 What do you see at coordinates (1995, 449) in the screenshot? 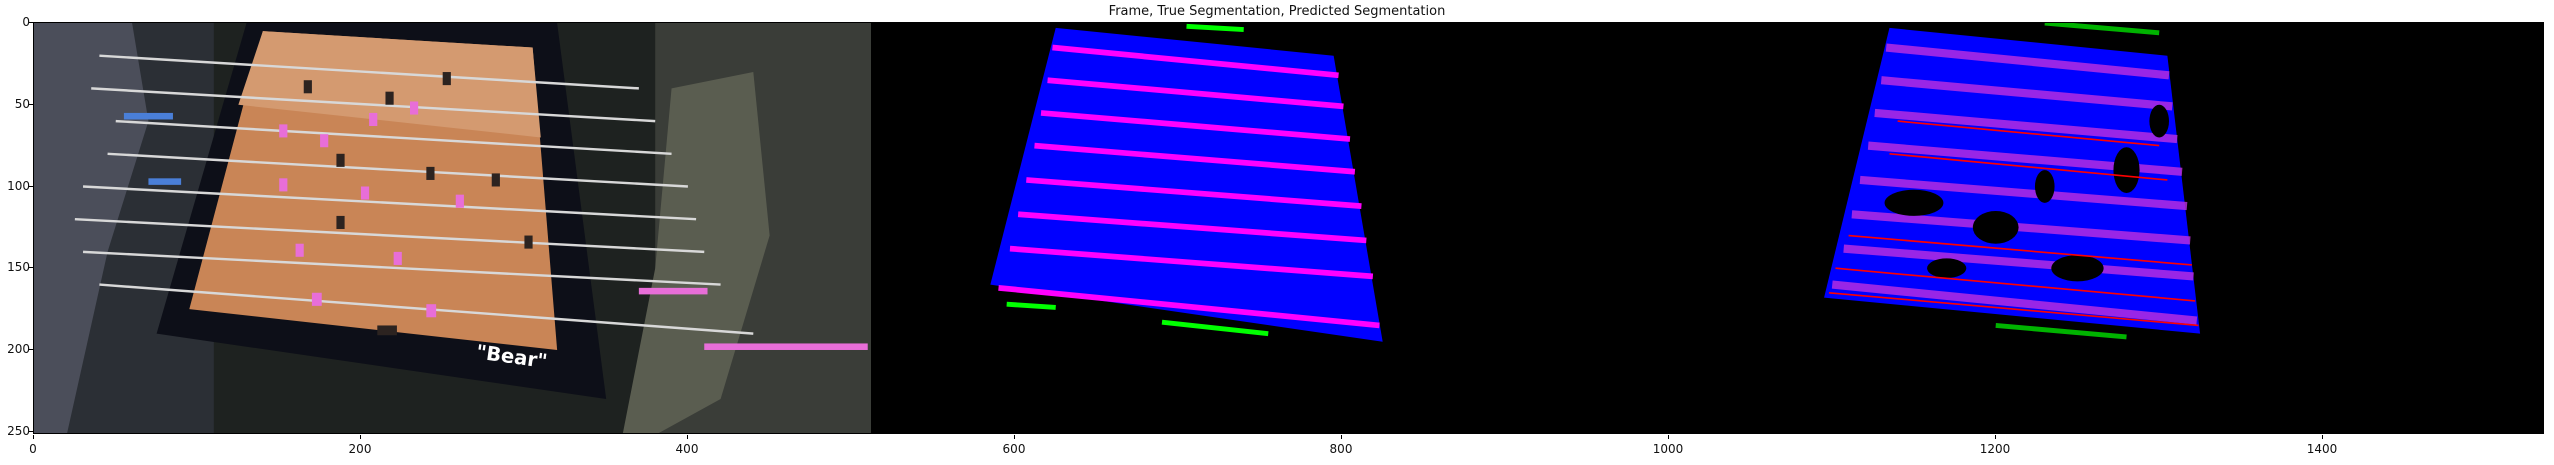
I see `x-tick-label: 1200` at bounding box center [1995, 449].